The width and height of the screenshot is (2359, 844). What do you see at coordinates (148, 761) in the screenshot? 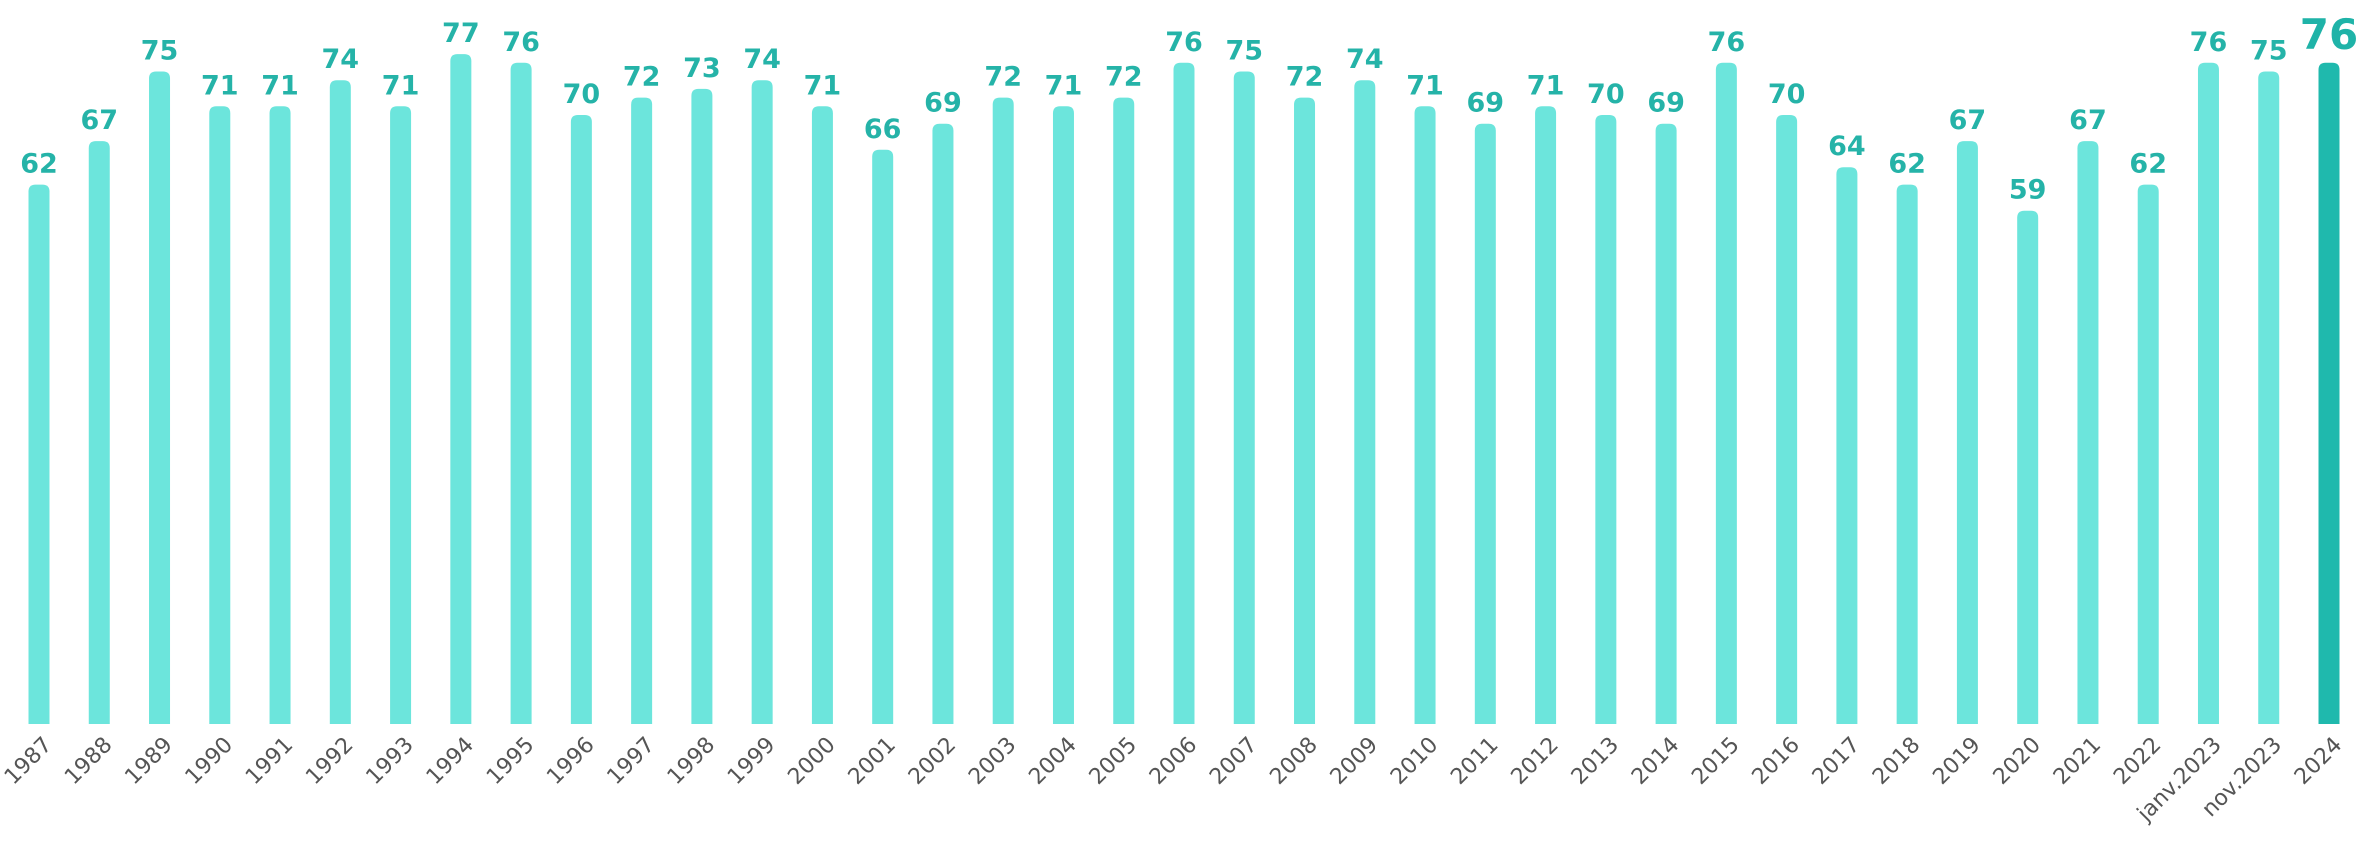
I see `x-tick-label: 1989` at bounding box center [148, 761].